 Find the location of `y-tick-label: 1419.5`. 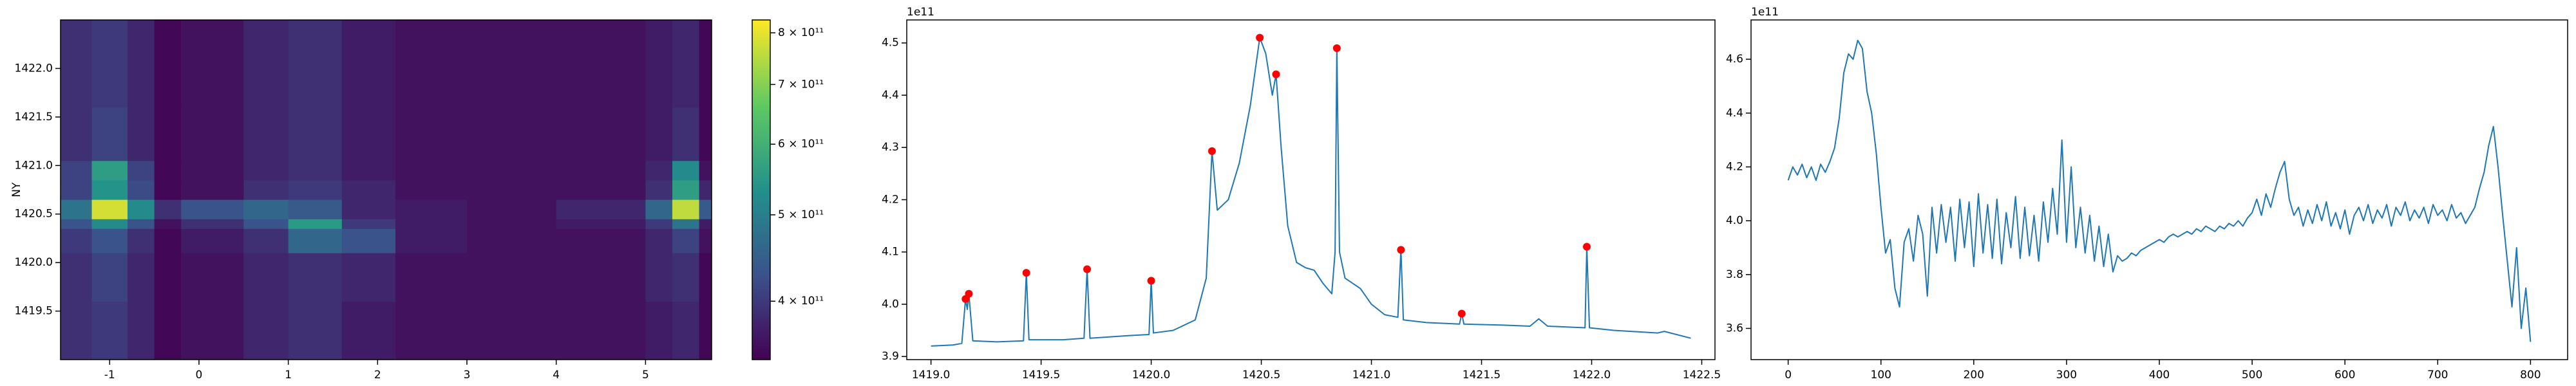

y-tick-label: 1419.5 is located at coordinates (34, 311).